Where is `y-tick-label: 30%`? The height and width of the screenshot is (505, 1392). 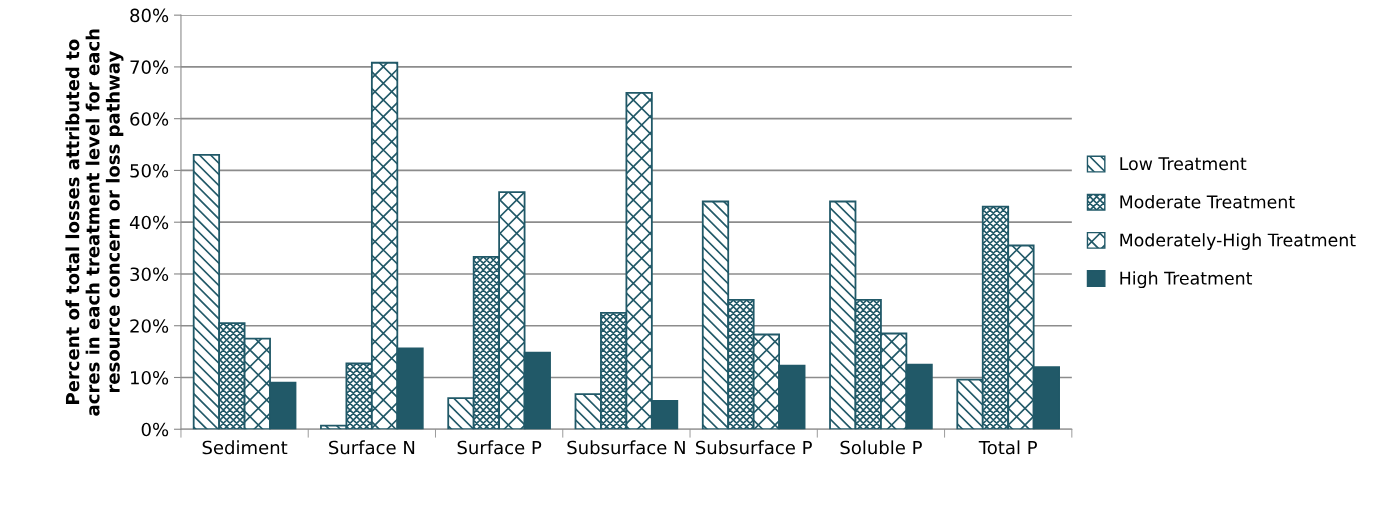 y-tick-label: 30% is located at coordinates (149, 274).